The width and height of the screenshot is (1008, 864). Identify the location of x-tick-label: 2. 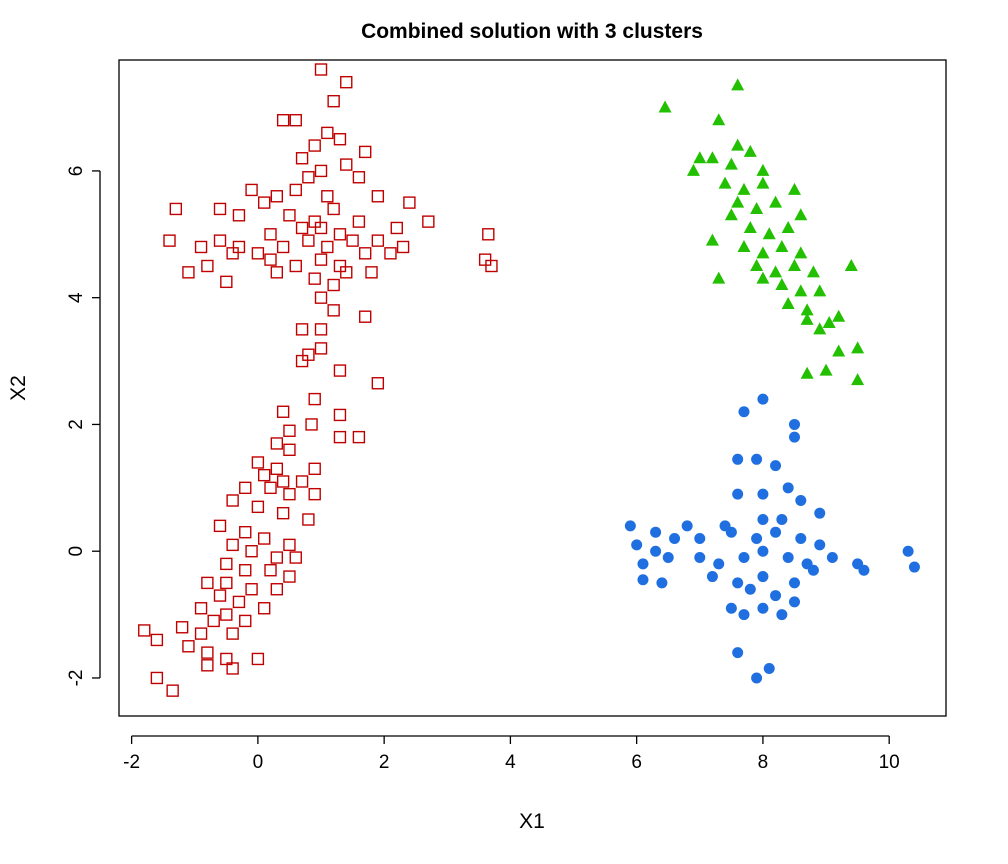
(384, 762).